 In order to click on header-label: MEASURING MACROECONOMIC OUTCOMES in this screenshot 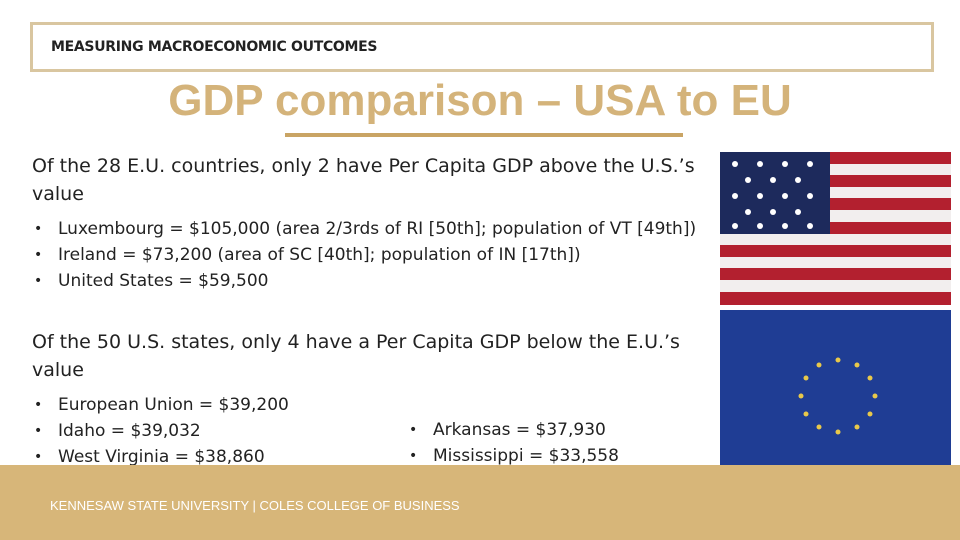, I will do `click(214, 47)`.